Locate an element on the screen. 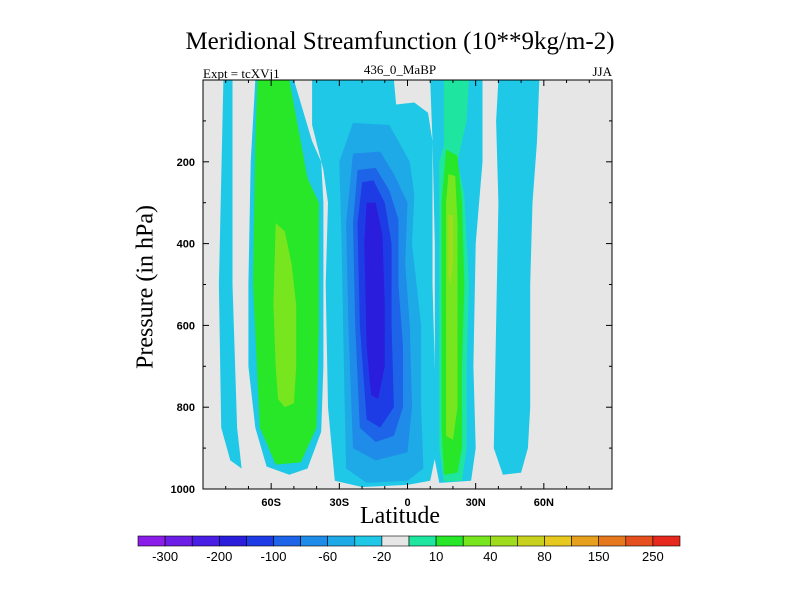 The width and height of the screenshot is (800, 600). cell-45N-band is located at coordinates (516, 277).